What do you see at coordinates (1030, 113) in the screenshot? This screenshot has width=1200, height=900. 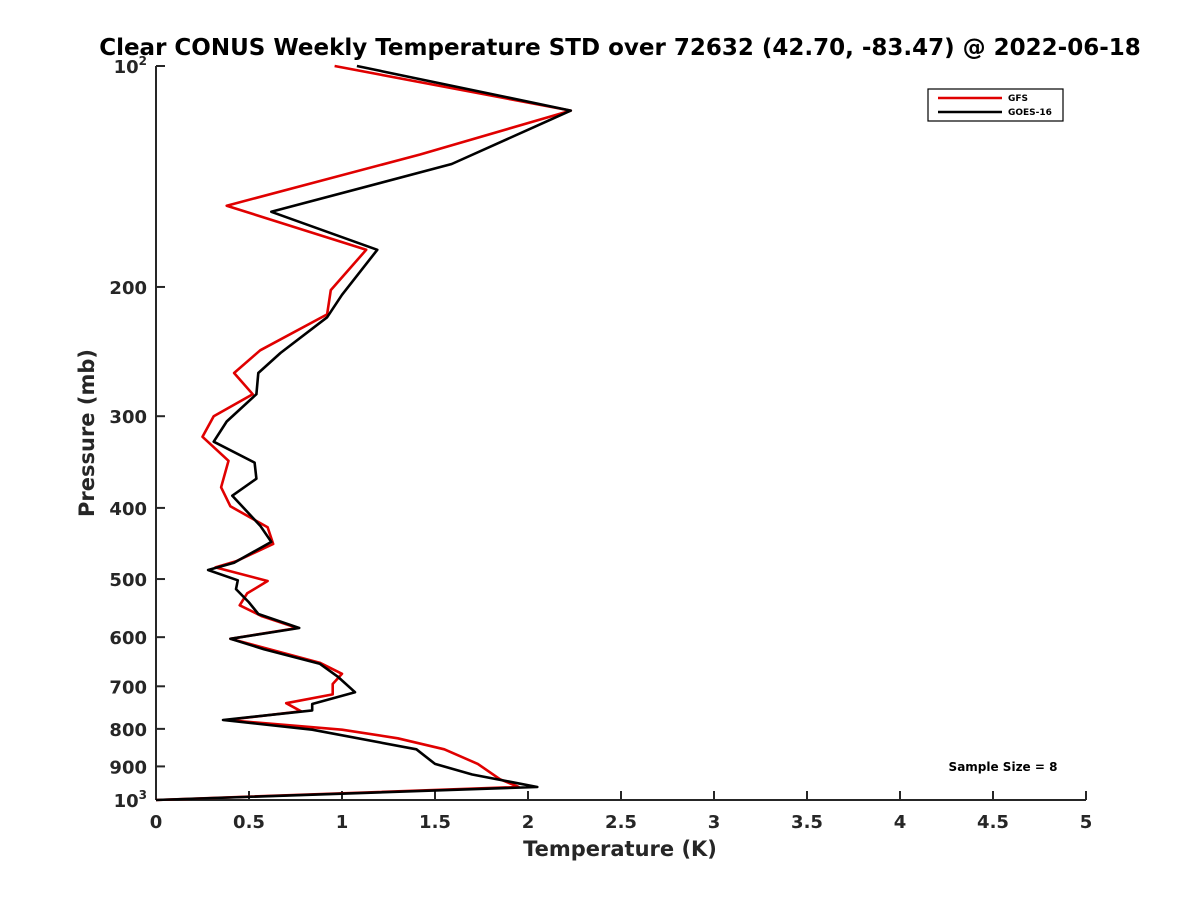 I see `legend-label-goes-16: GOES-16` at bounding box center [1030, 113].